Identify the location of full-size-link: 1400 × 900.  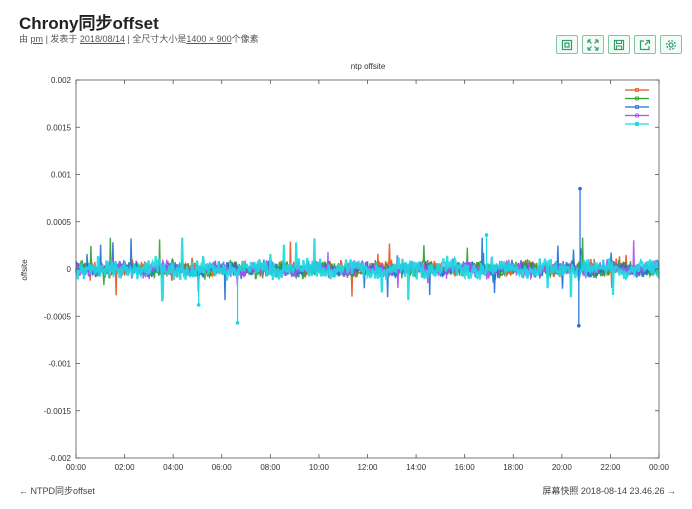
(209, 39).